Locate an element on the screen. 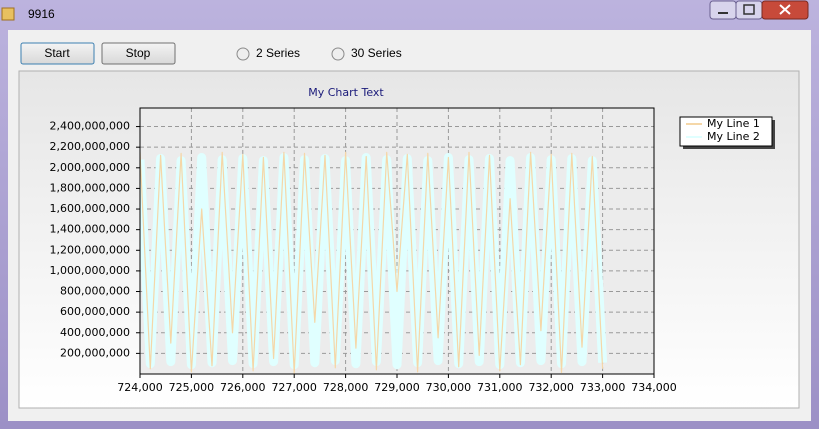  x-tick-label: 729,000 is located at coordinates (397, 387).